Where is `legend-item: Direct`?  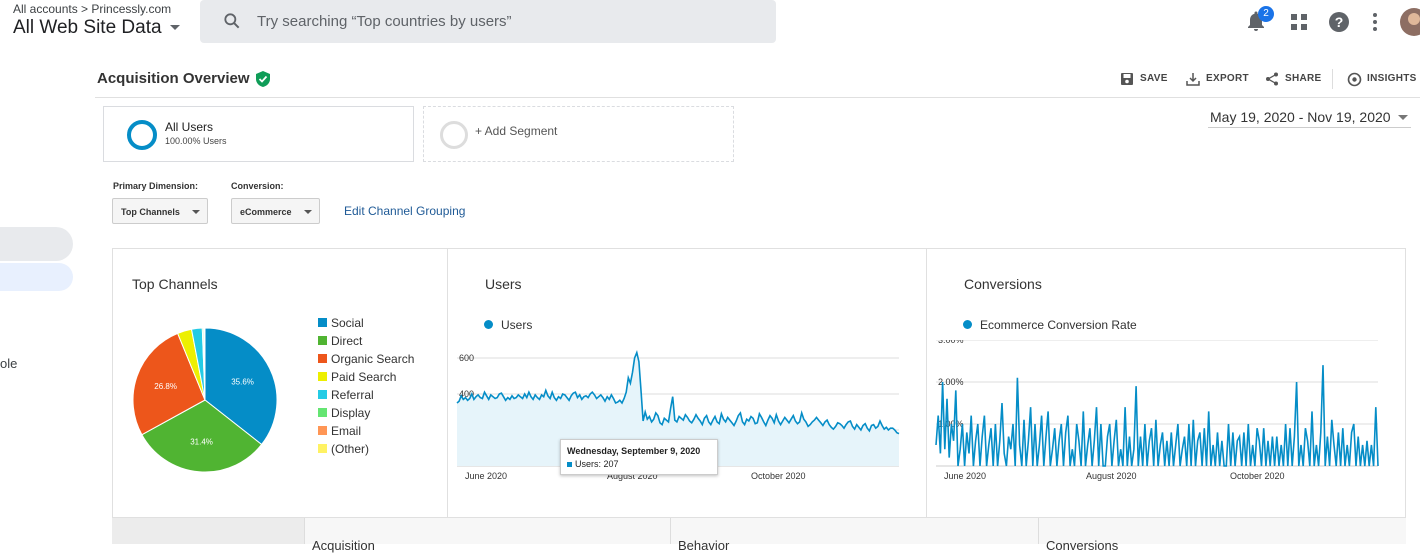 legend-item: Direct is located at coordinates (366, 343).